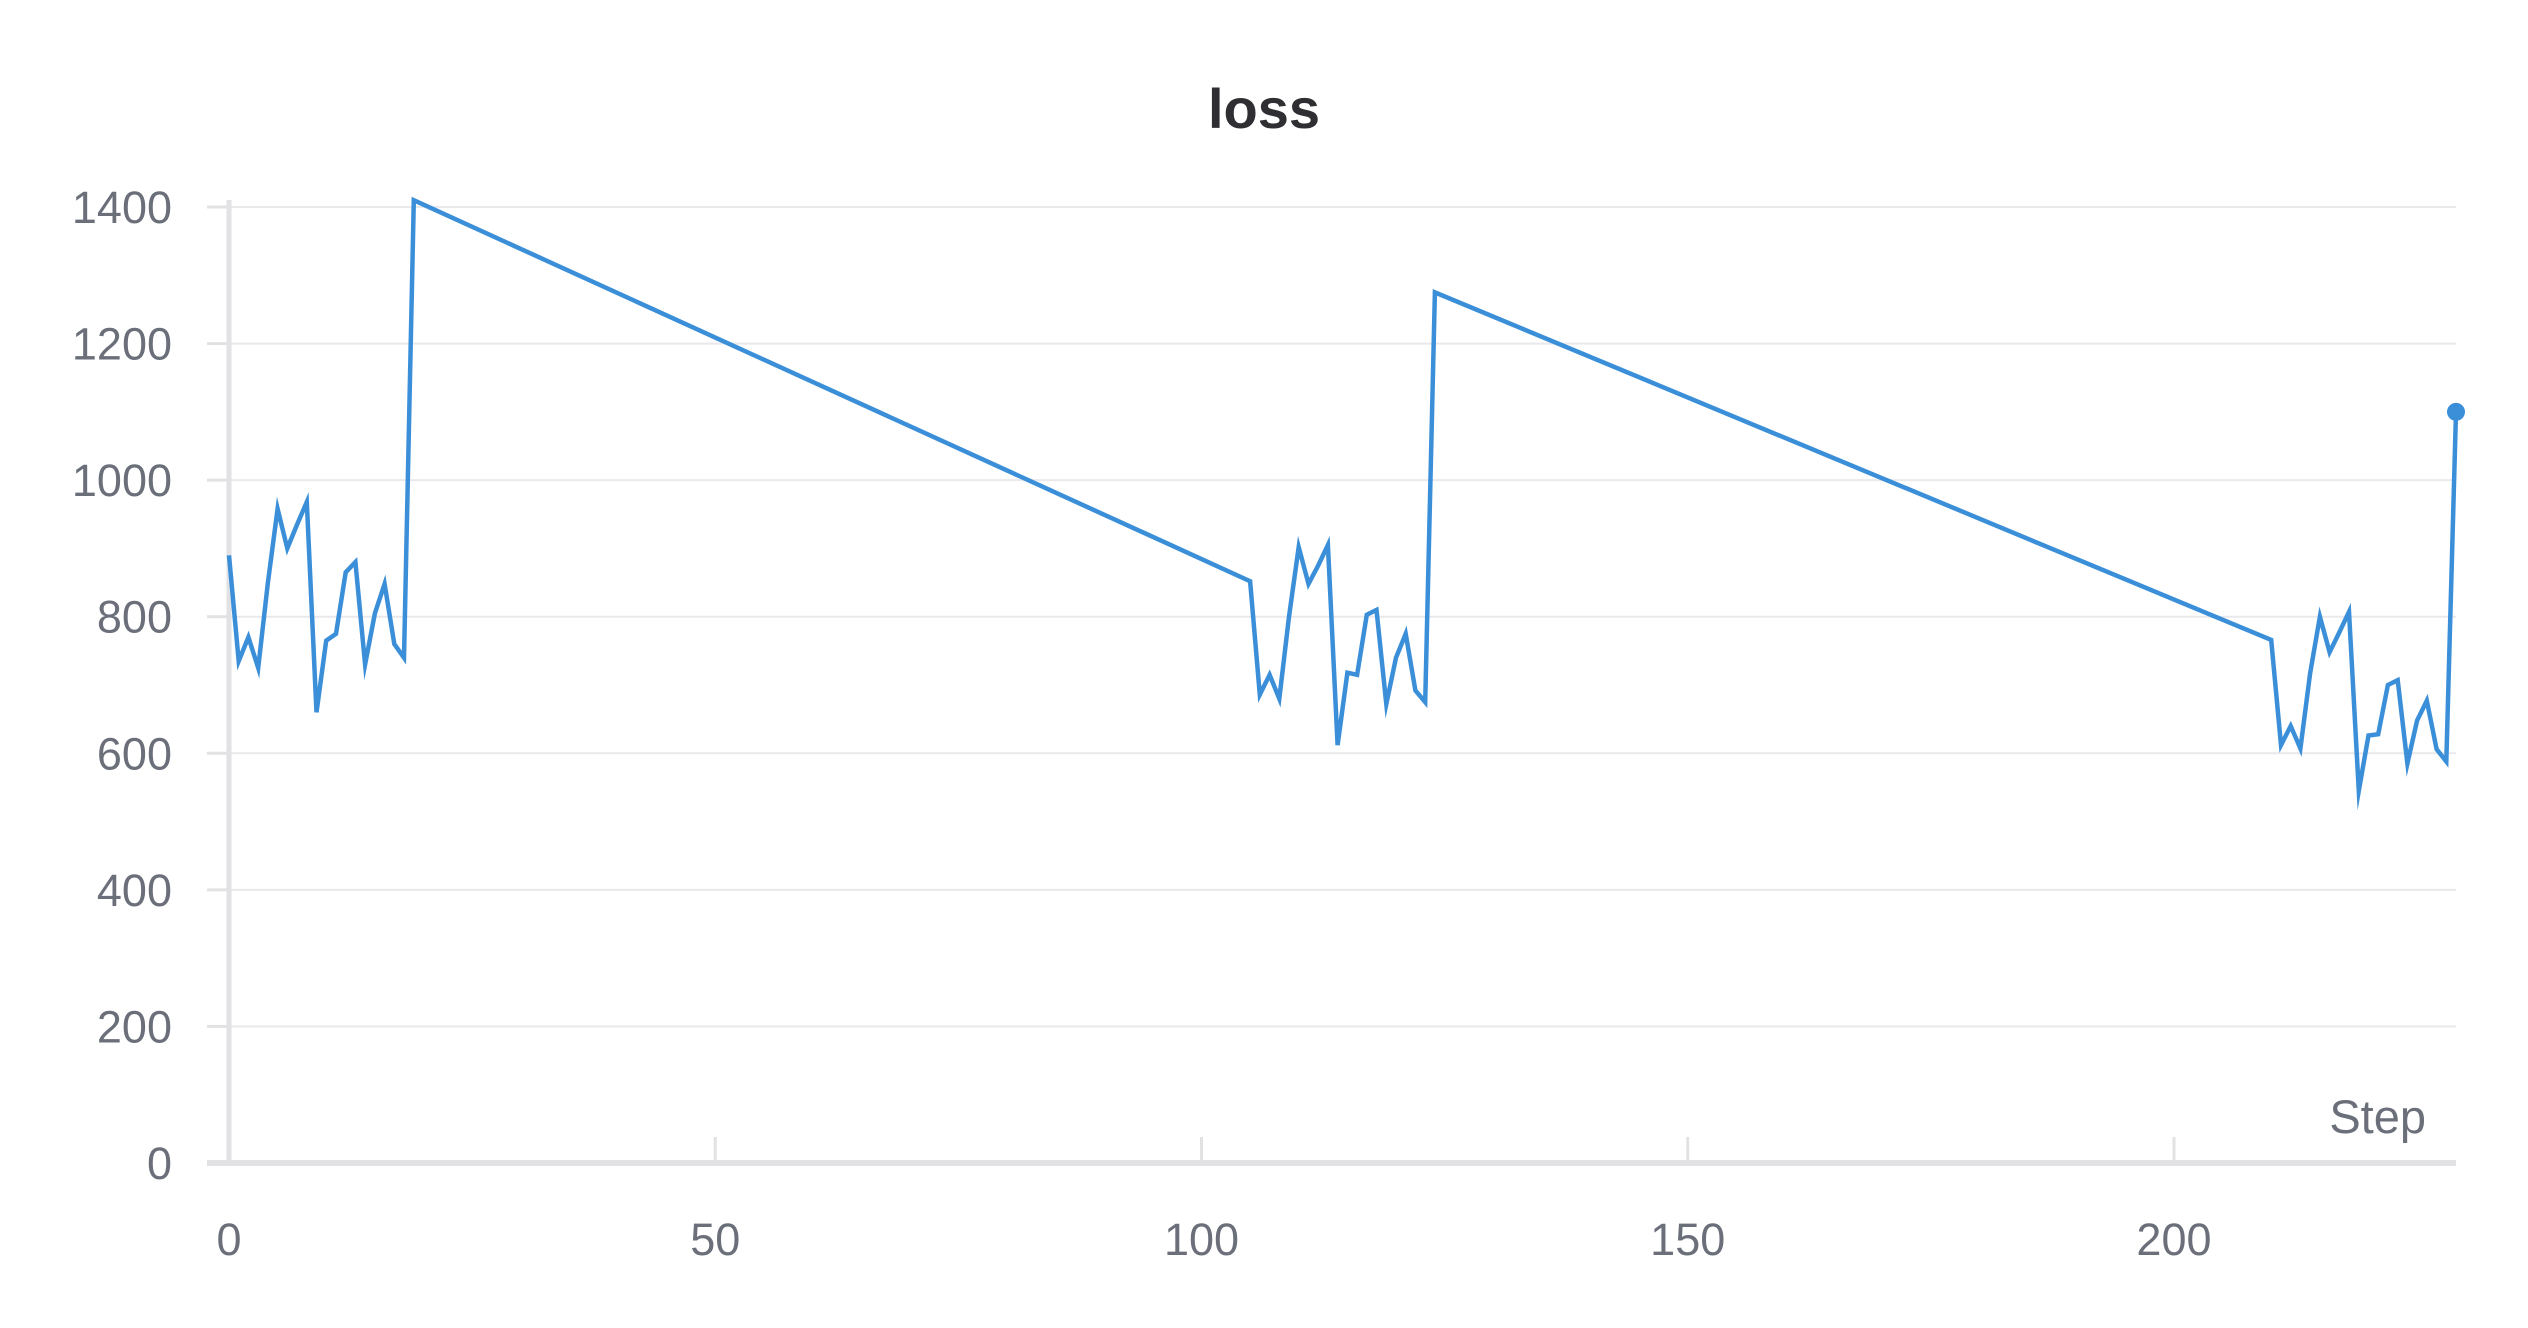 The height and width of the screenshot is (1328, 2528). What do you see at coordinates (134, 617) in the screenshot?
I see `y-tick-label: 800` at bounding box center [134, 617].